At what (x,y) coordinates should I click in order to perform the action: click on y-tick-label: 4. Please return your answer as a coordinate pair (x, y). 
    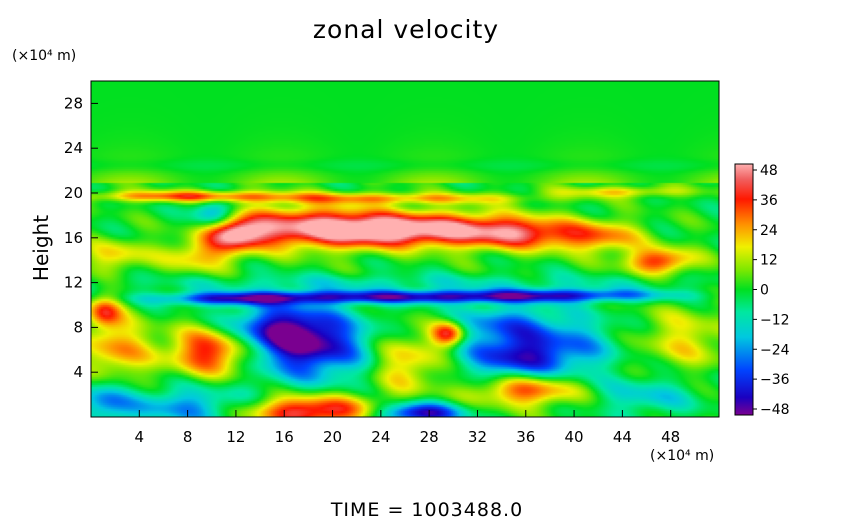
    Looking at the image, I should click on (78, 372).